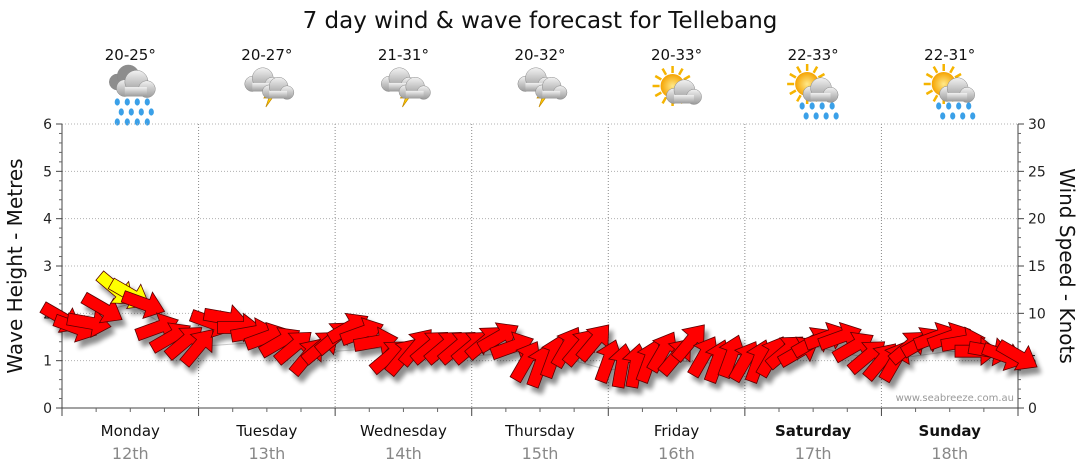 Image resolution: width=1080 pixels, height=475 pixels. Describe the element at coordinates (950, 431) in the screenshot. I see `x-day-label: Sunday` at that location.